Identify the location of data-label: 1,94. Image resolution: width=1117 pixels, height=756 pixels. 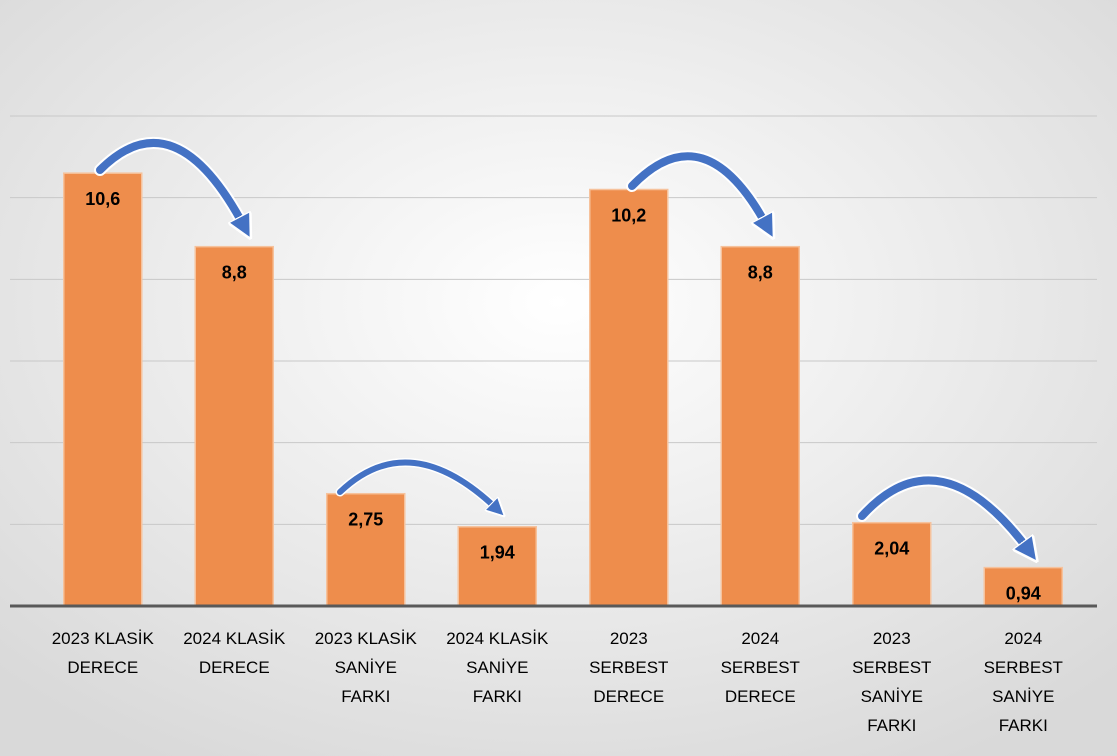
(497, 553).